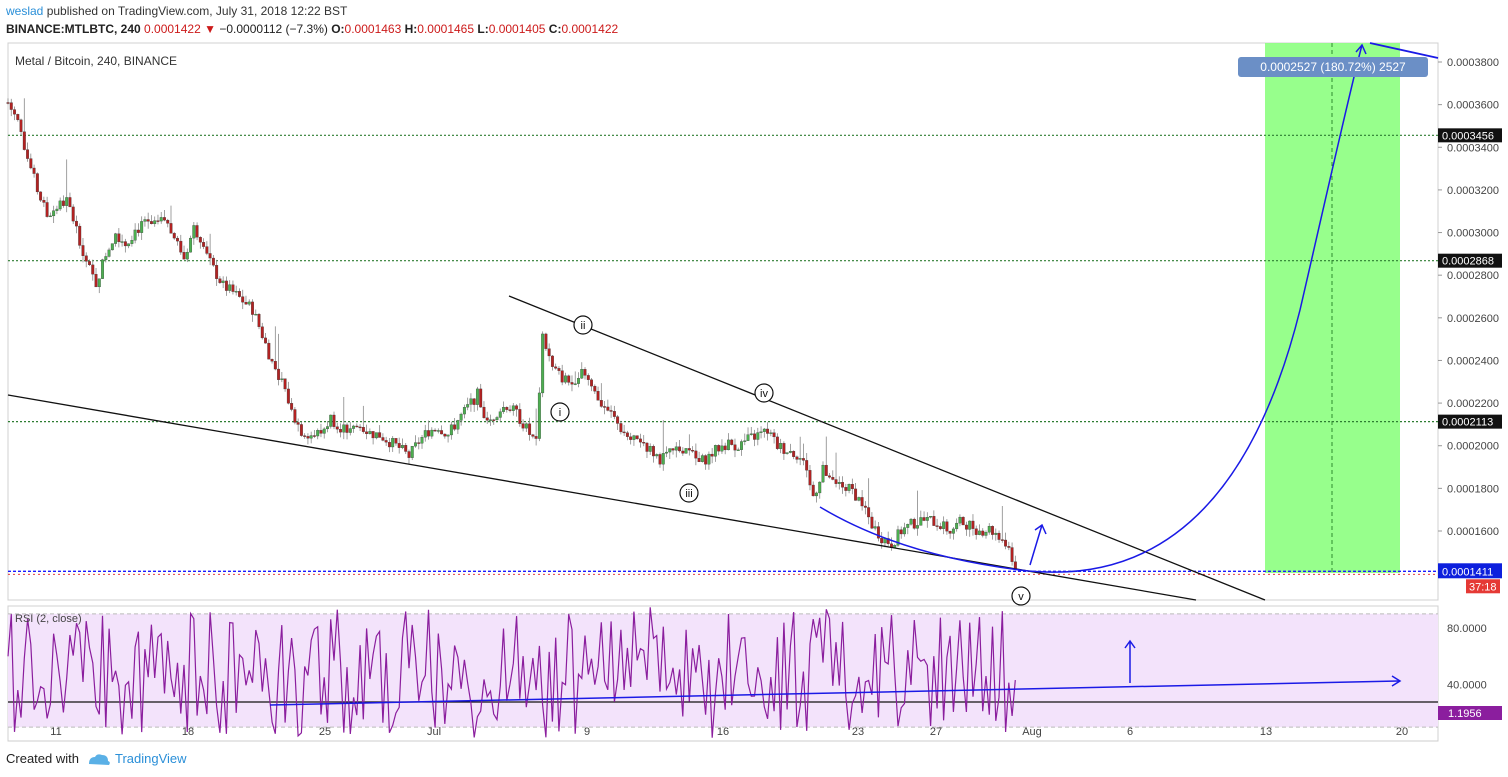 This screenshot has height=777, width=1508. Describe the element at coordinates (96, 61) in the screenshot. I see `chart-title: Metal / Bitcoin, 240, BINANCE` at that location.